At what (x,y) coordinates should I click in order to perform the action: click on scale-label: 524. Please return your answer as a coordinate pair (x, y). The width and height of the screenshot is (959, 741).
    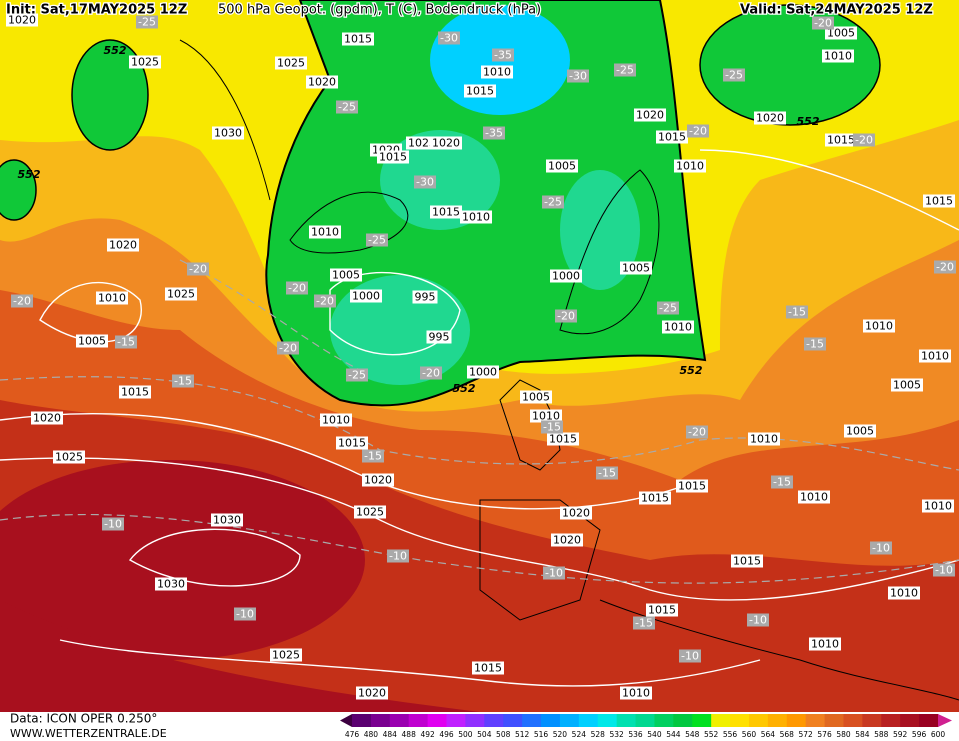
    Looking at the image, I should click on (579, 734).